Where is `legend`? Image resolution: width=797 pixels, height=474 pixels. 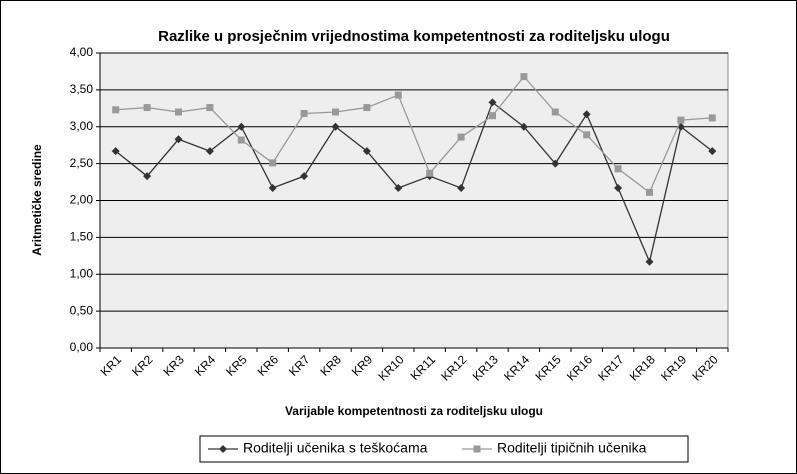 legend is located at coordinates (444, 449).